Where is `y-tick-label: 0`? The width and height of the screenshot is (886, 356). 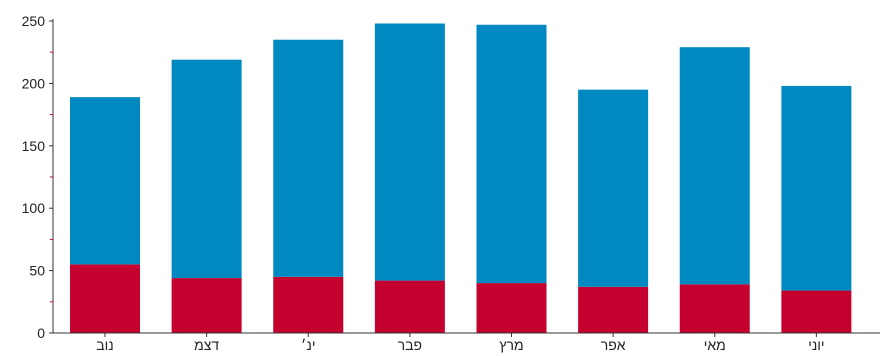
y-tick-label: 0 is located at coordinates (41, 333).